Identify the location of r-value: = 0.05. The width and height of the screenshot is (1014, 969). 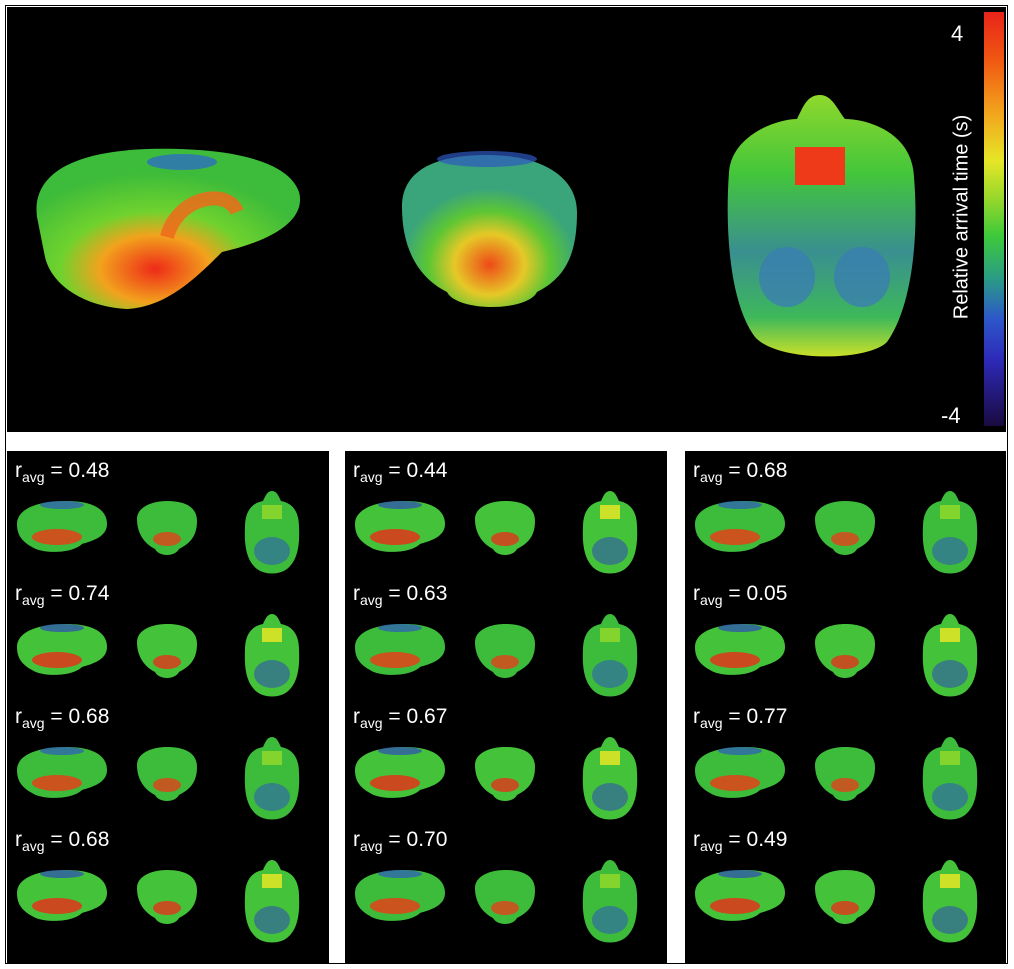
(758, 593).